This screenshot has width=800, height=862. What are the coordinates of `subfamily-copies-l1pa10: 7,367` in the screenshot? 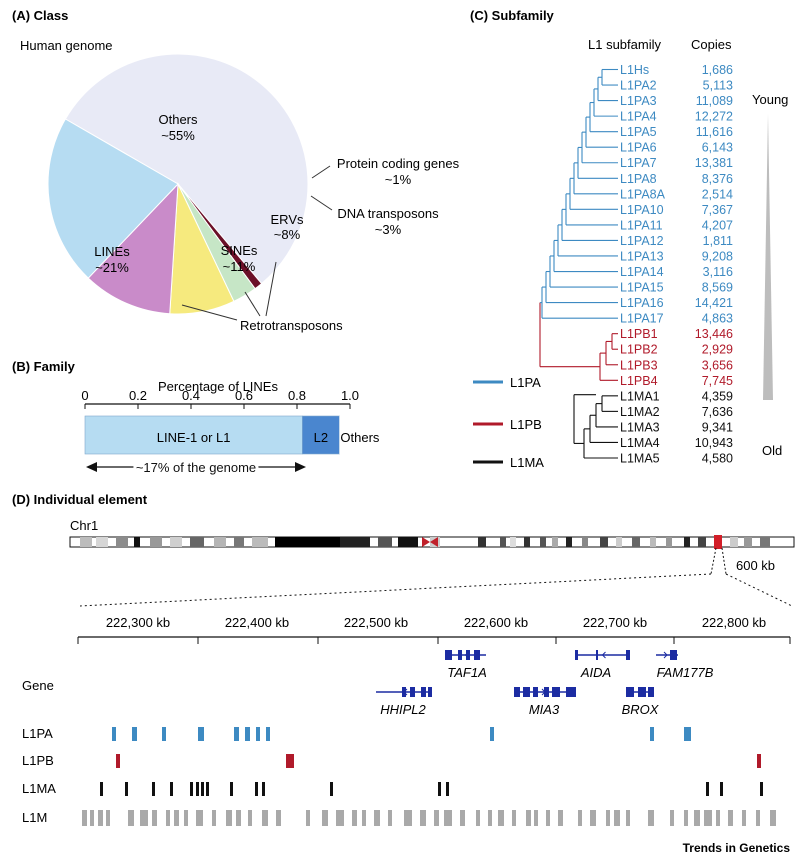 It's located at (717, 210).